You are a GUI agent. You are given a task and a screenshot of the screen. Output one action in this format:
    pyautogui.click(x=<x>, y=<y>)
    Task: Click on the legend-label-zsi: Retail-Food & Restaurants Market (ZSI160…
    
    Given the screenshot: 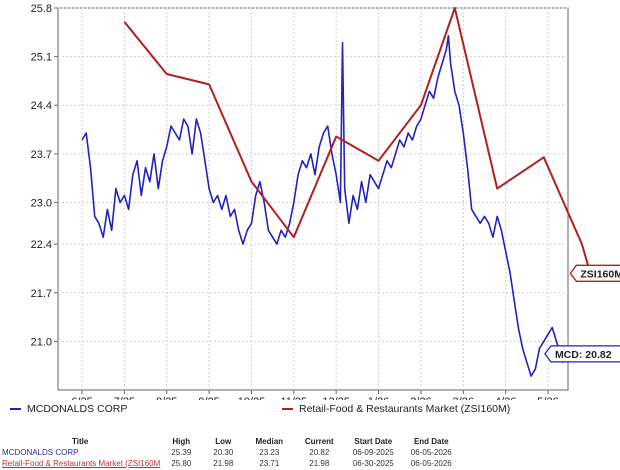 What is the action you would take?
    pyautogui.click(x=405, y=409)
    